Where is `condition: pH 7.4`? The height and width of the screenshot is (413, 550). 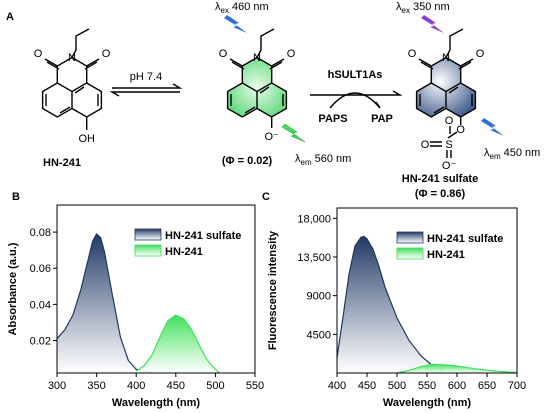
condition: pH 7.4 is located at coordinates (146, 77).